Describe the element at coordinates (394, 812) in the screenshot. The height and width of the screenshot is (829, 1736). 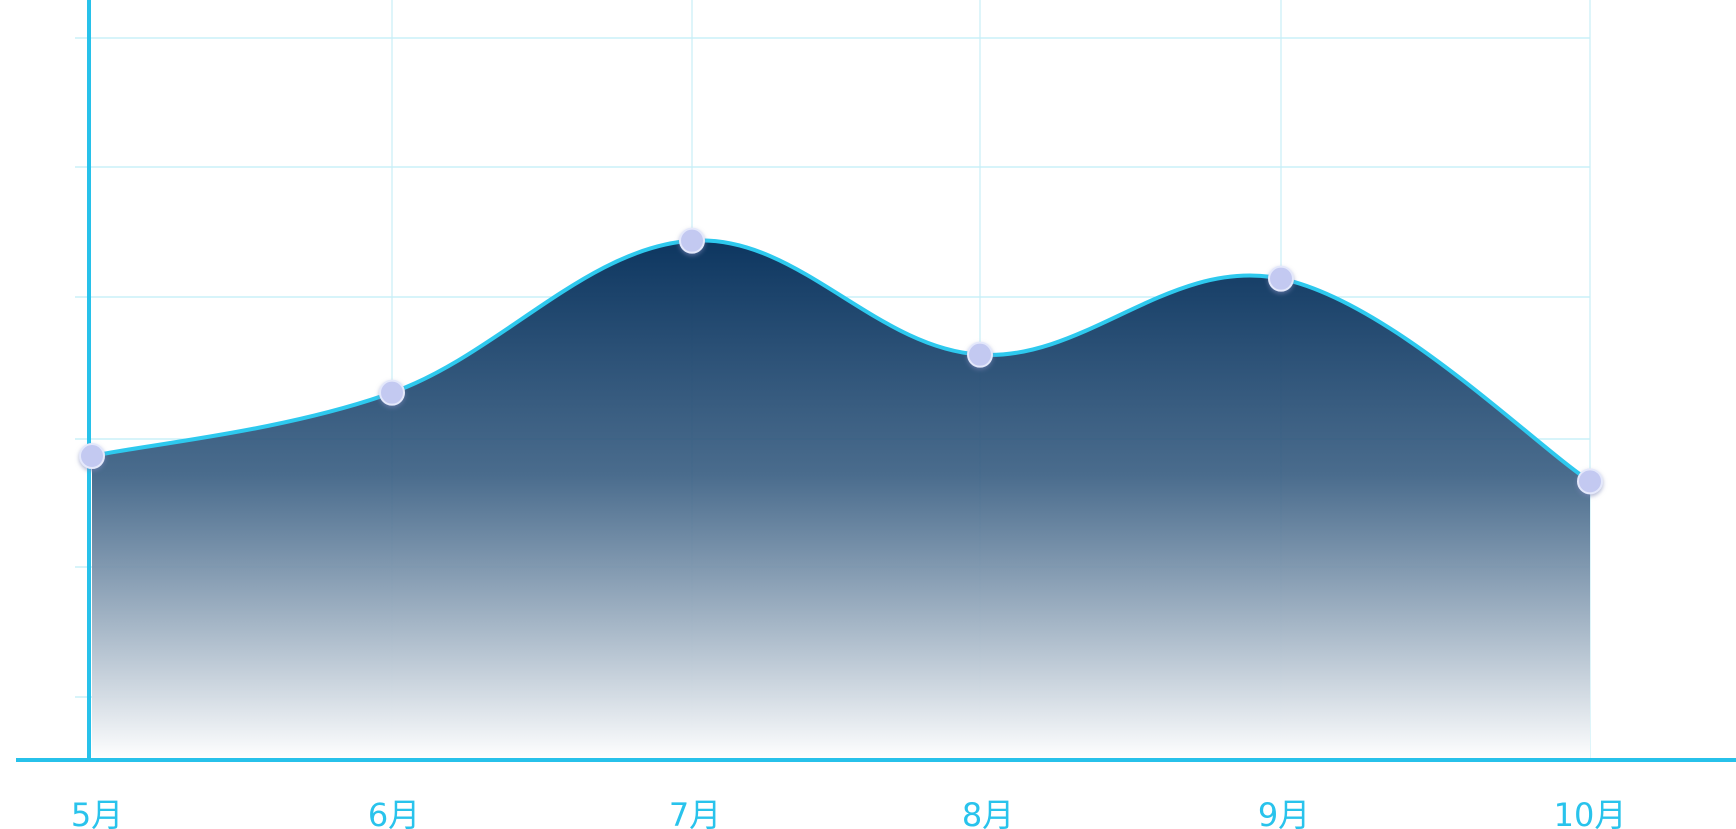
I see `x-tick-label: 6月` at that location.